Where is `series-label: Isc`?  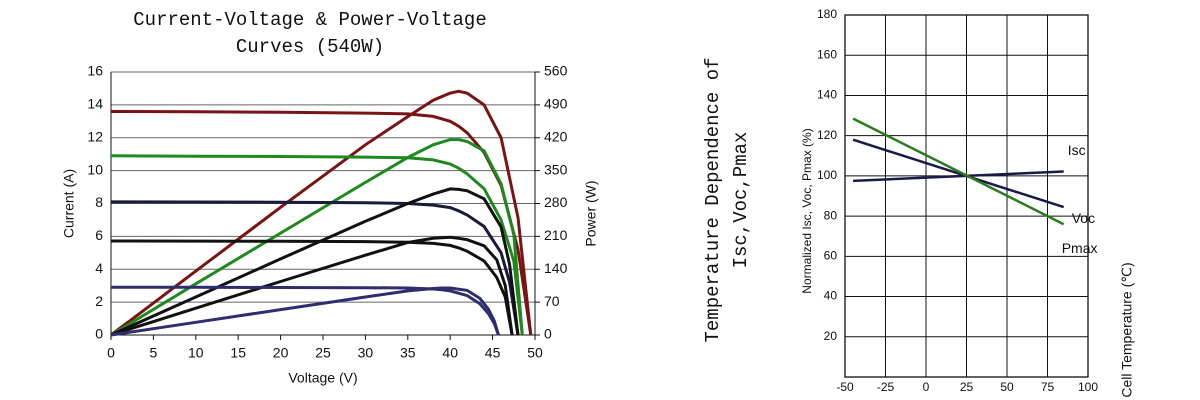
series-label: Isc is located at coordinates (1077, 150).